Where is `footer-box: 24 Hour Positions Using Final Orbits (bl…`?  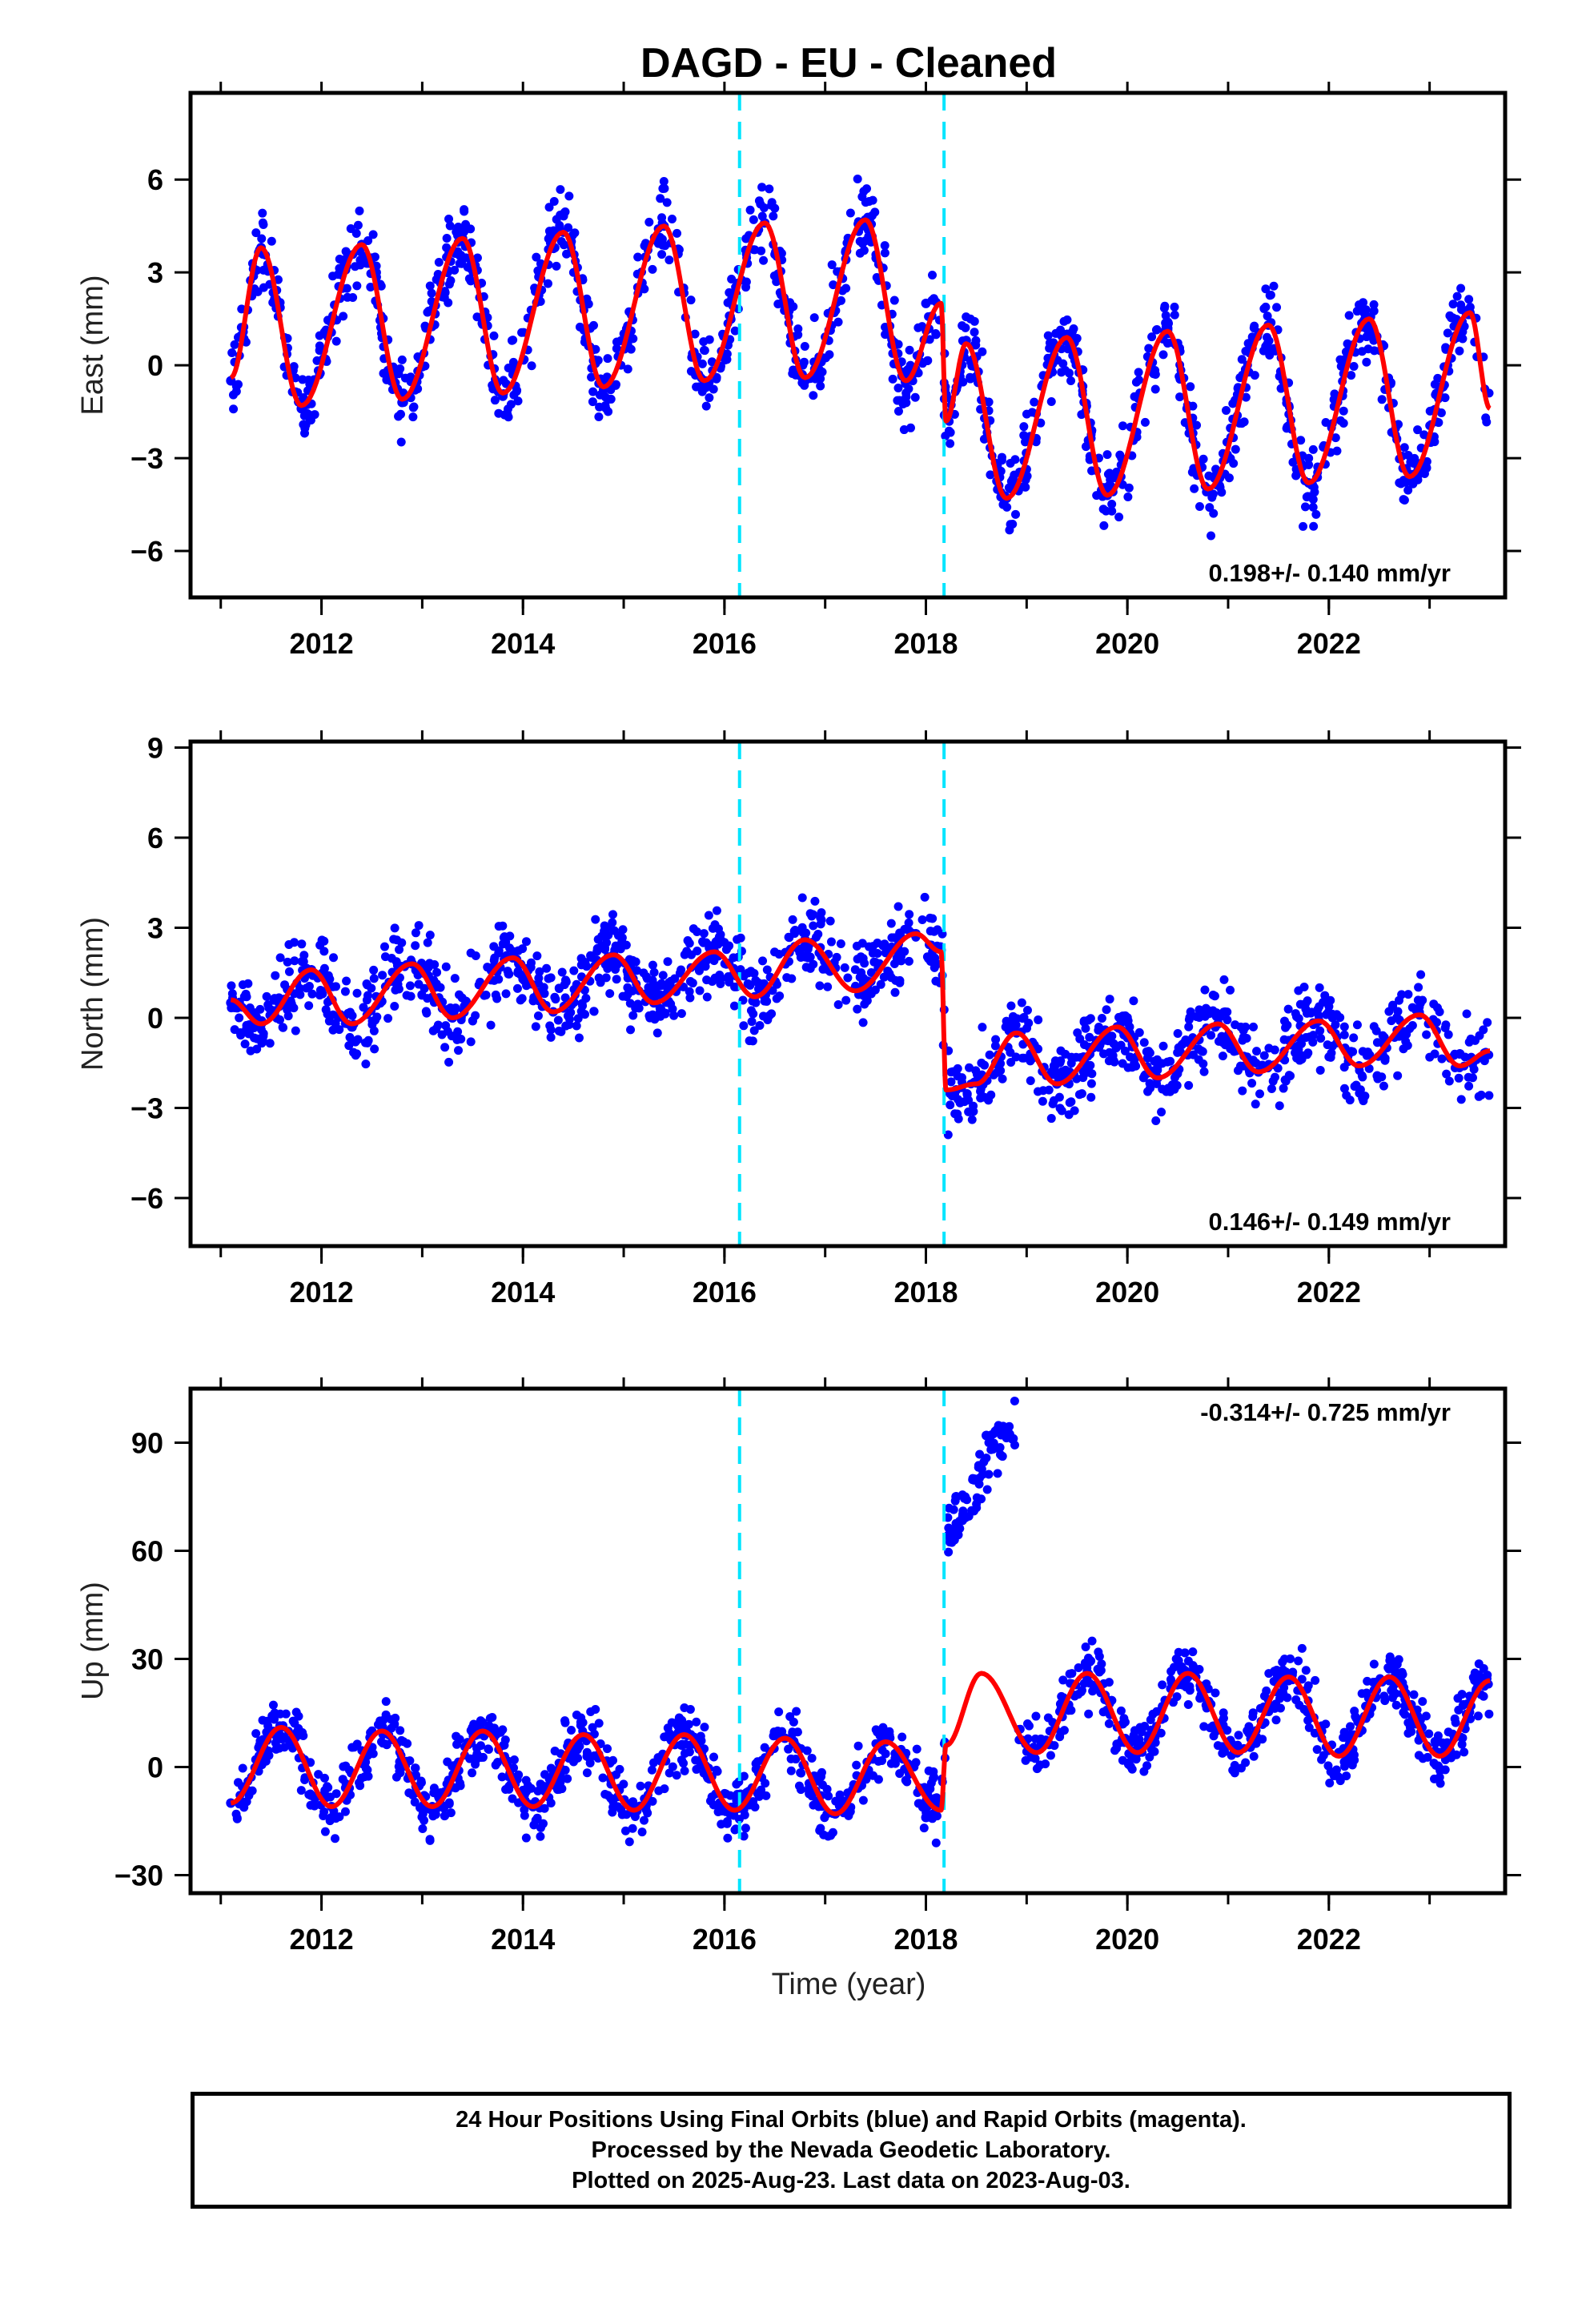
footer-box: 24 Hour Positions Using Final Orbits (bl… is located at coordinates (851, 2150).